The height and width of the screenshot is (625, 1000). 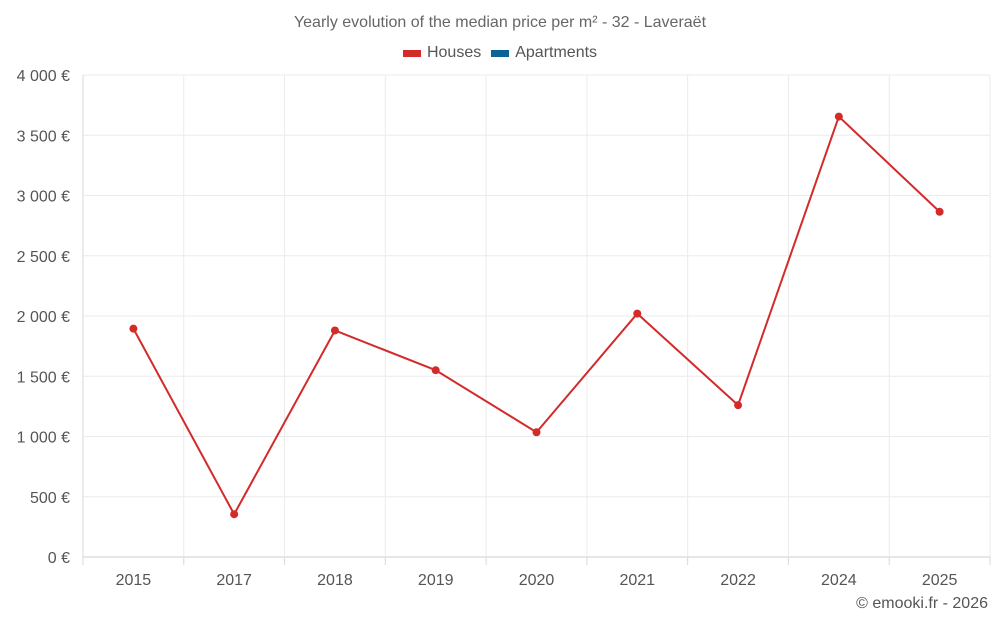 What do you see at coordinates (234, 580) in the screenshot?
I see `x-tick-label: 2017` at bounding box center [234, 580].